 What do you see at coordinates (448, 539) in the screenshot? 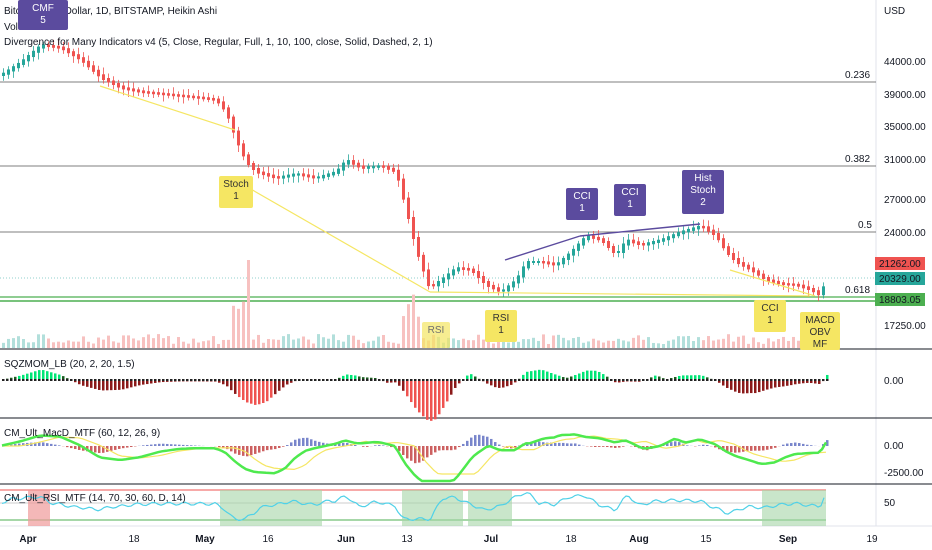
I see `time-axis: Apr 18 May 16 Jun 13 Jul 18 Aug 15 Sep 19` at bounding box center [448, 539].